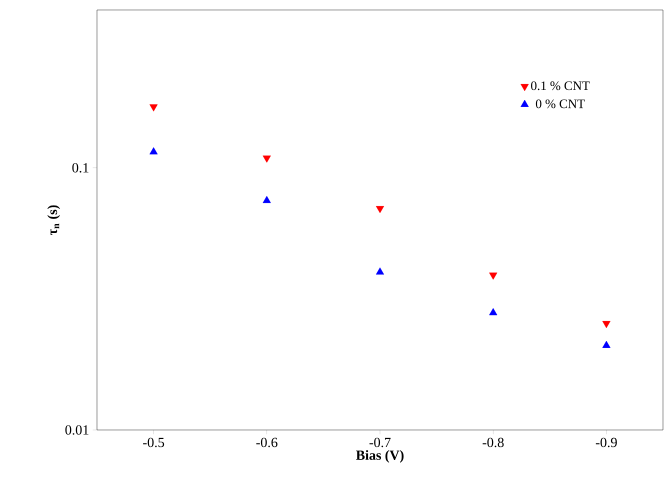  What do you see at coordinates (76, 430) in the screenshot?
I see `y-tick-label: 0.01` at bounding box center [76, 430].